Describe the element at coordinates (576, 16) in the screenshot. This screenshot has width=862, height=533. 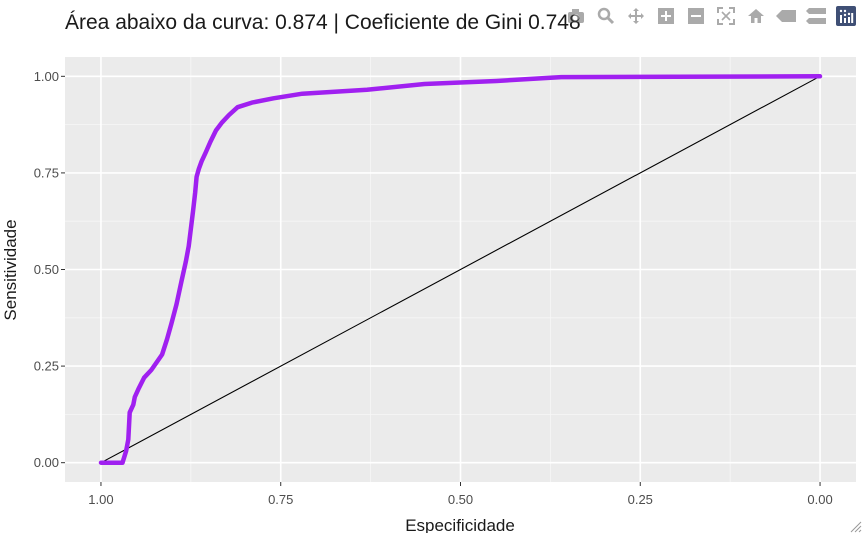
I see `camera-icon` at that location.